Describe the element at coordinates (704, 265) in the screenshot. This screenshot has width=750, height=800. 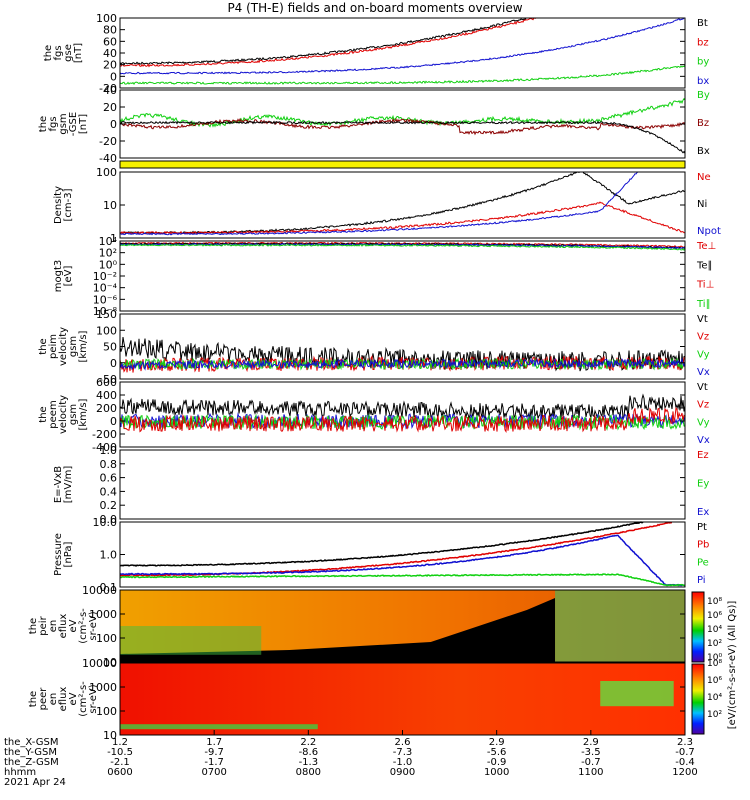
I see `legend-te∥: Te∥` at that location.